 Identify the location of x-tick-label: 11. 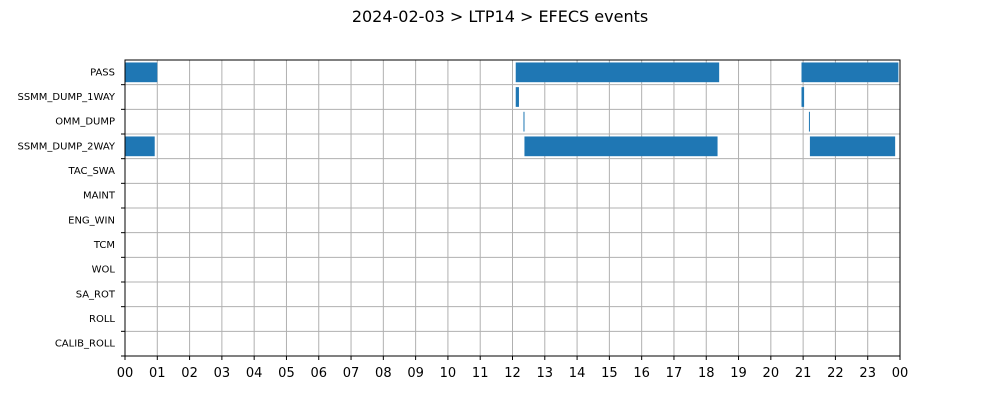
(480, 373).